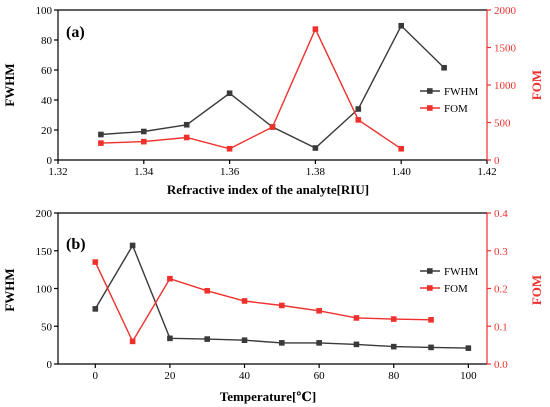 The width and height of the screenshot is (550, 407). What do you see at coordinates (501, 252) in the screenshot?
I see `panel-b-y2-tick-label: 0.3` at bounding box center [501, 252].